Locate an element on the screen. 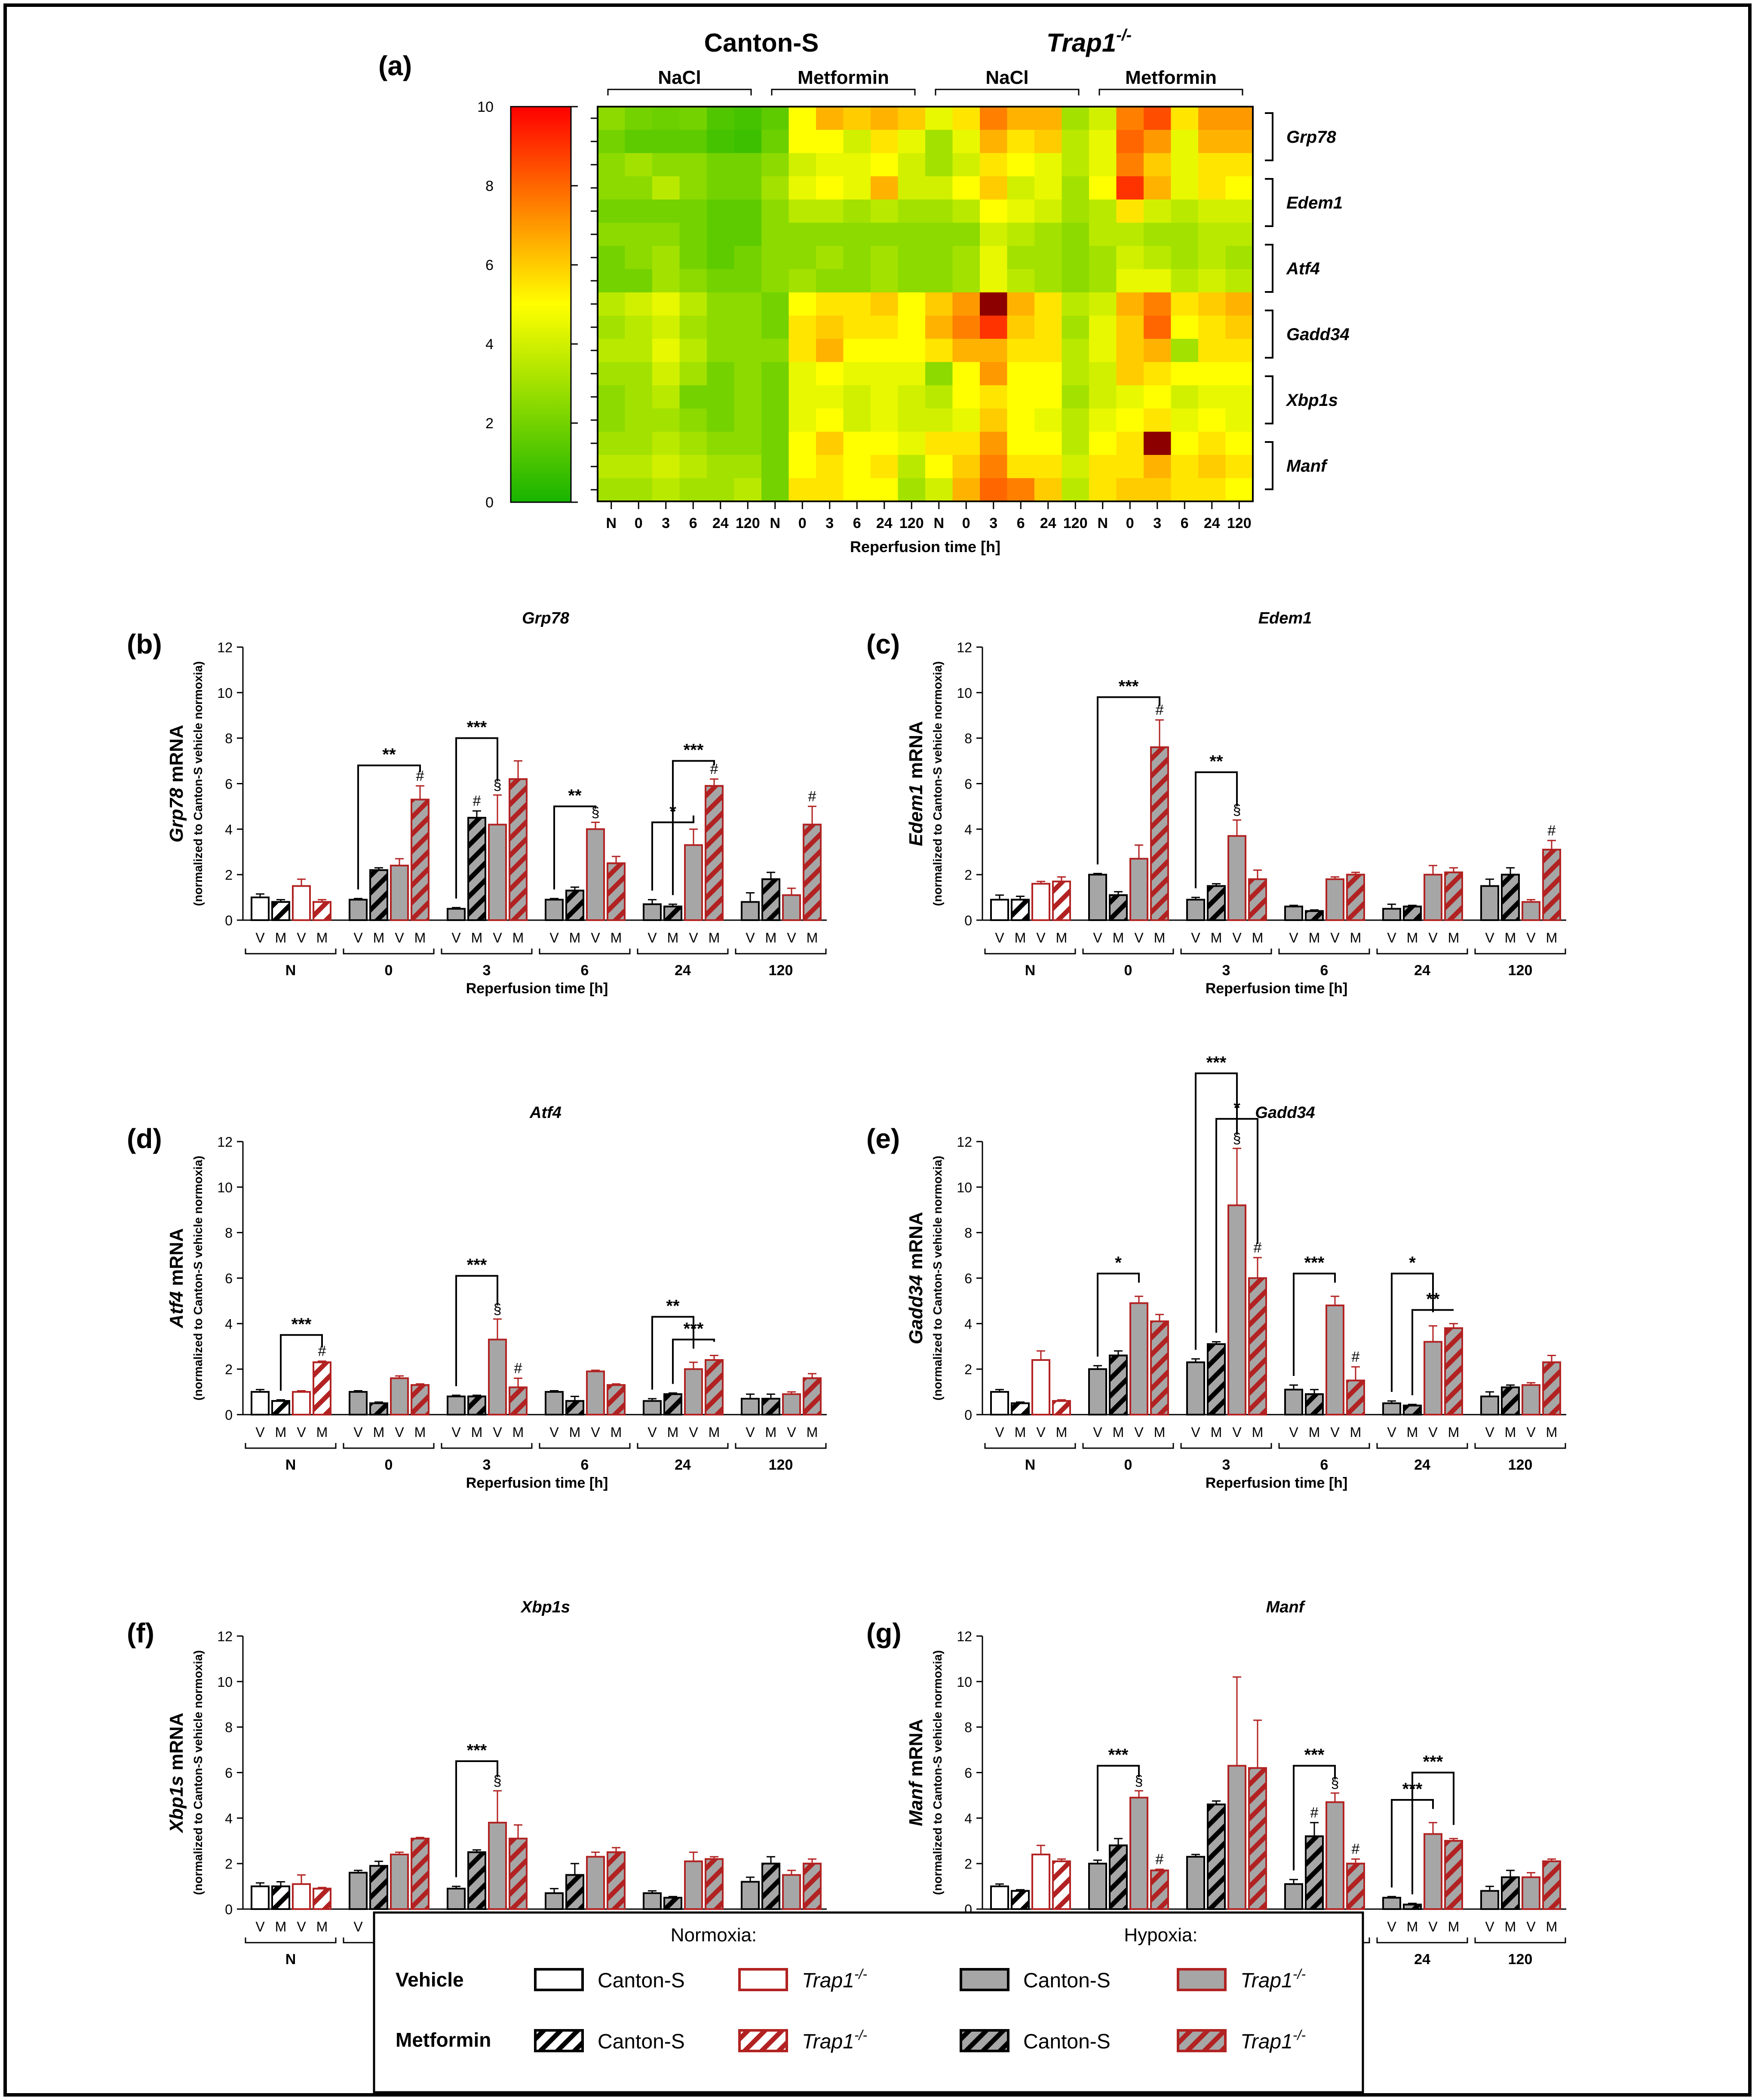 The height and width of the screenshot is (2100, 1755). strain-label-canton: Canton-S is located at coordinates (761, 42).